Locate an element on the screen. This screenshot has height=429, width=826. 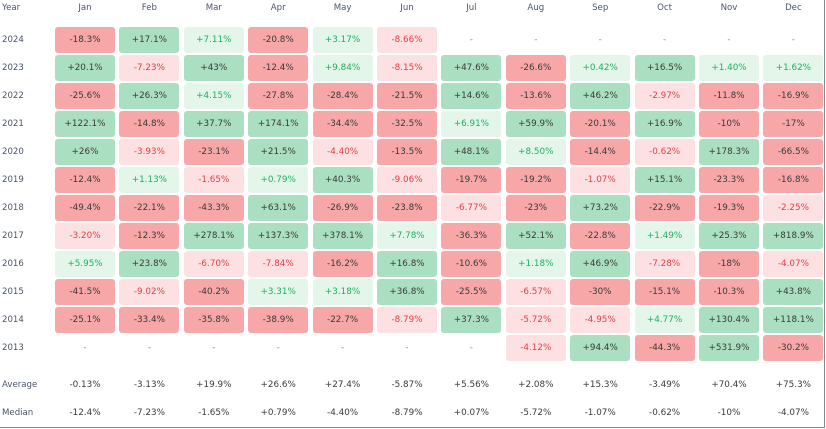
average-value-mar: +19.9% is located at coordinates (214, 385).